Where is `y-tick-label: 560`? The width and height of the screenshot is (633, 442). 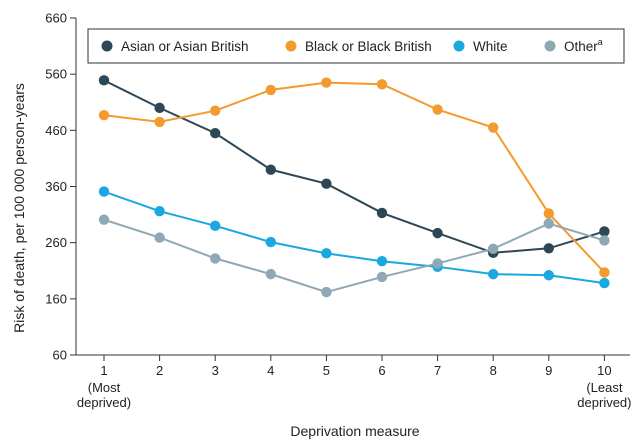 y-tick-label: 560 is located at coordinates (56, 74).